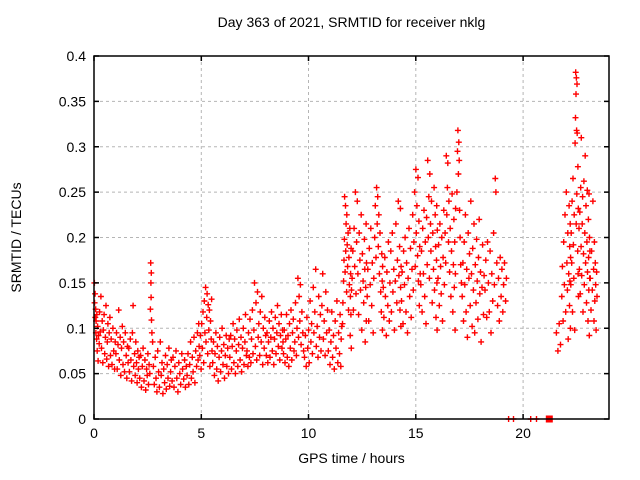  Describe the element at coordinates (77, 238) in the screenshot. I see `y-tick-label-02: 0.2` at that location.